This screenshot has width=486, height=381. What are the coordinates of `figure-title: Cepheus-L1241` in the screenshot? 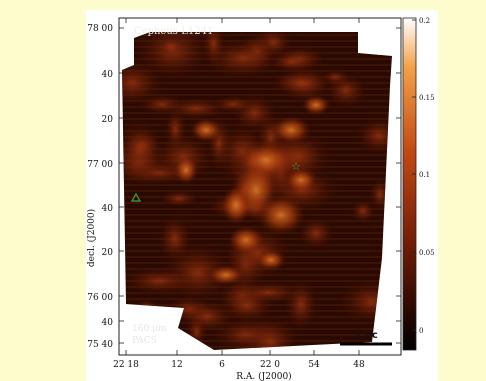 It's located at (173, 31).